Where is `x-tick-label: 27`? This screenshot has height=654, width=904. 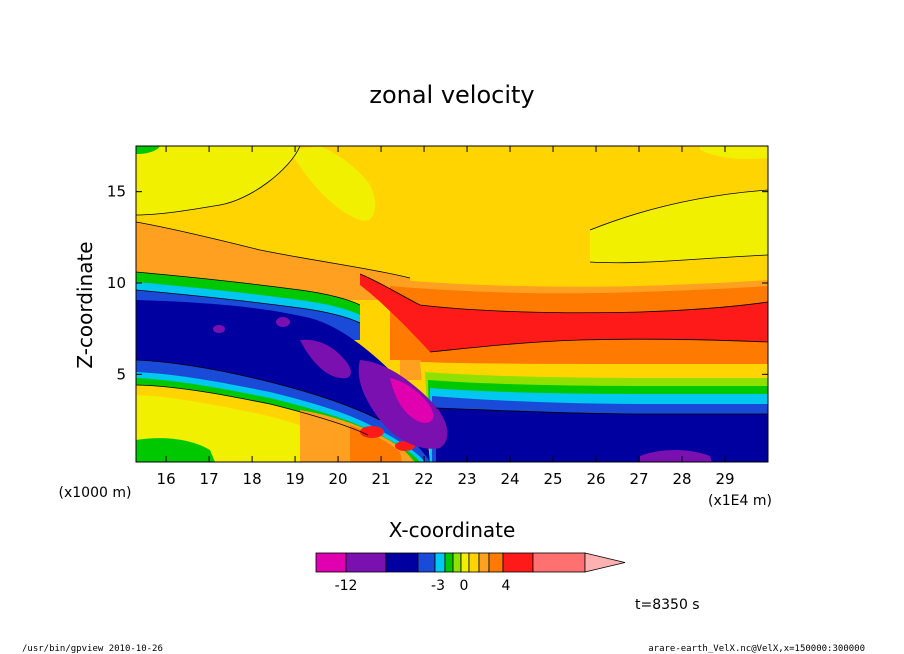 x-tick-label: 27 is located at coordinates (638, 479).